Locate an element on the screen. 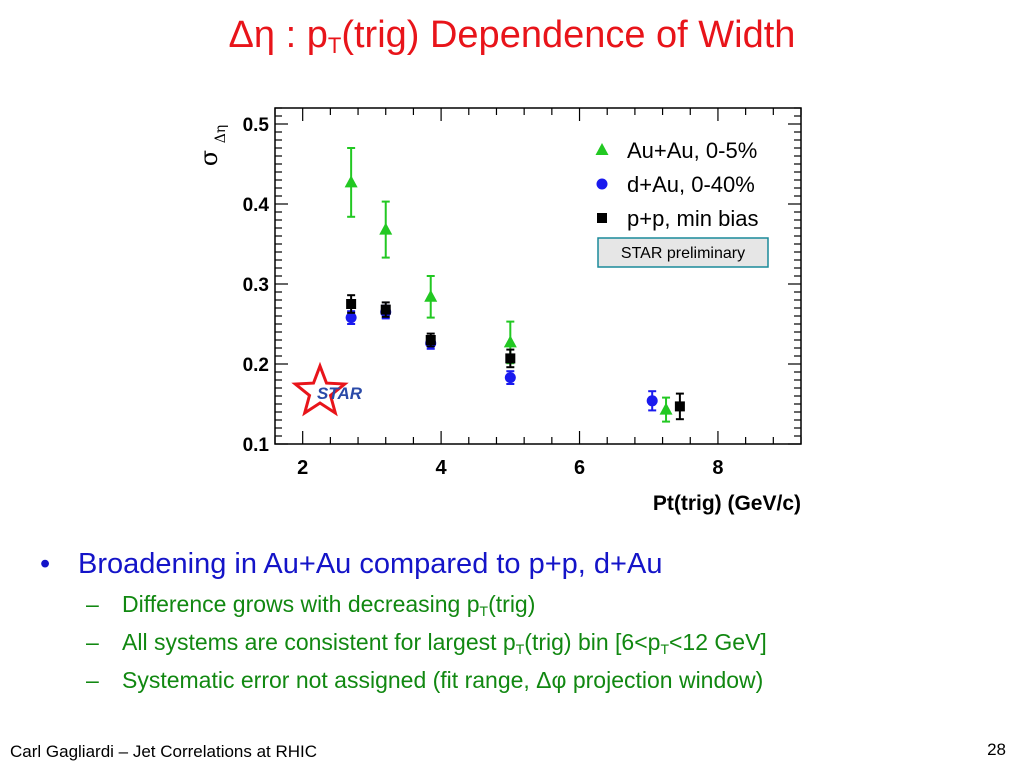 The width and height of the screenshot is (1024, 768). legend-label: Au+Au, 0-5% is located at coordinates (692, 150).